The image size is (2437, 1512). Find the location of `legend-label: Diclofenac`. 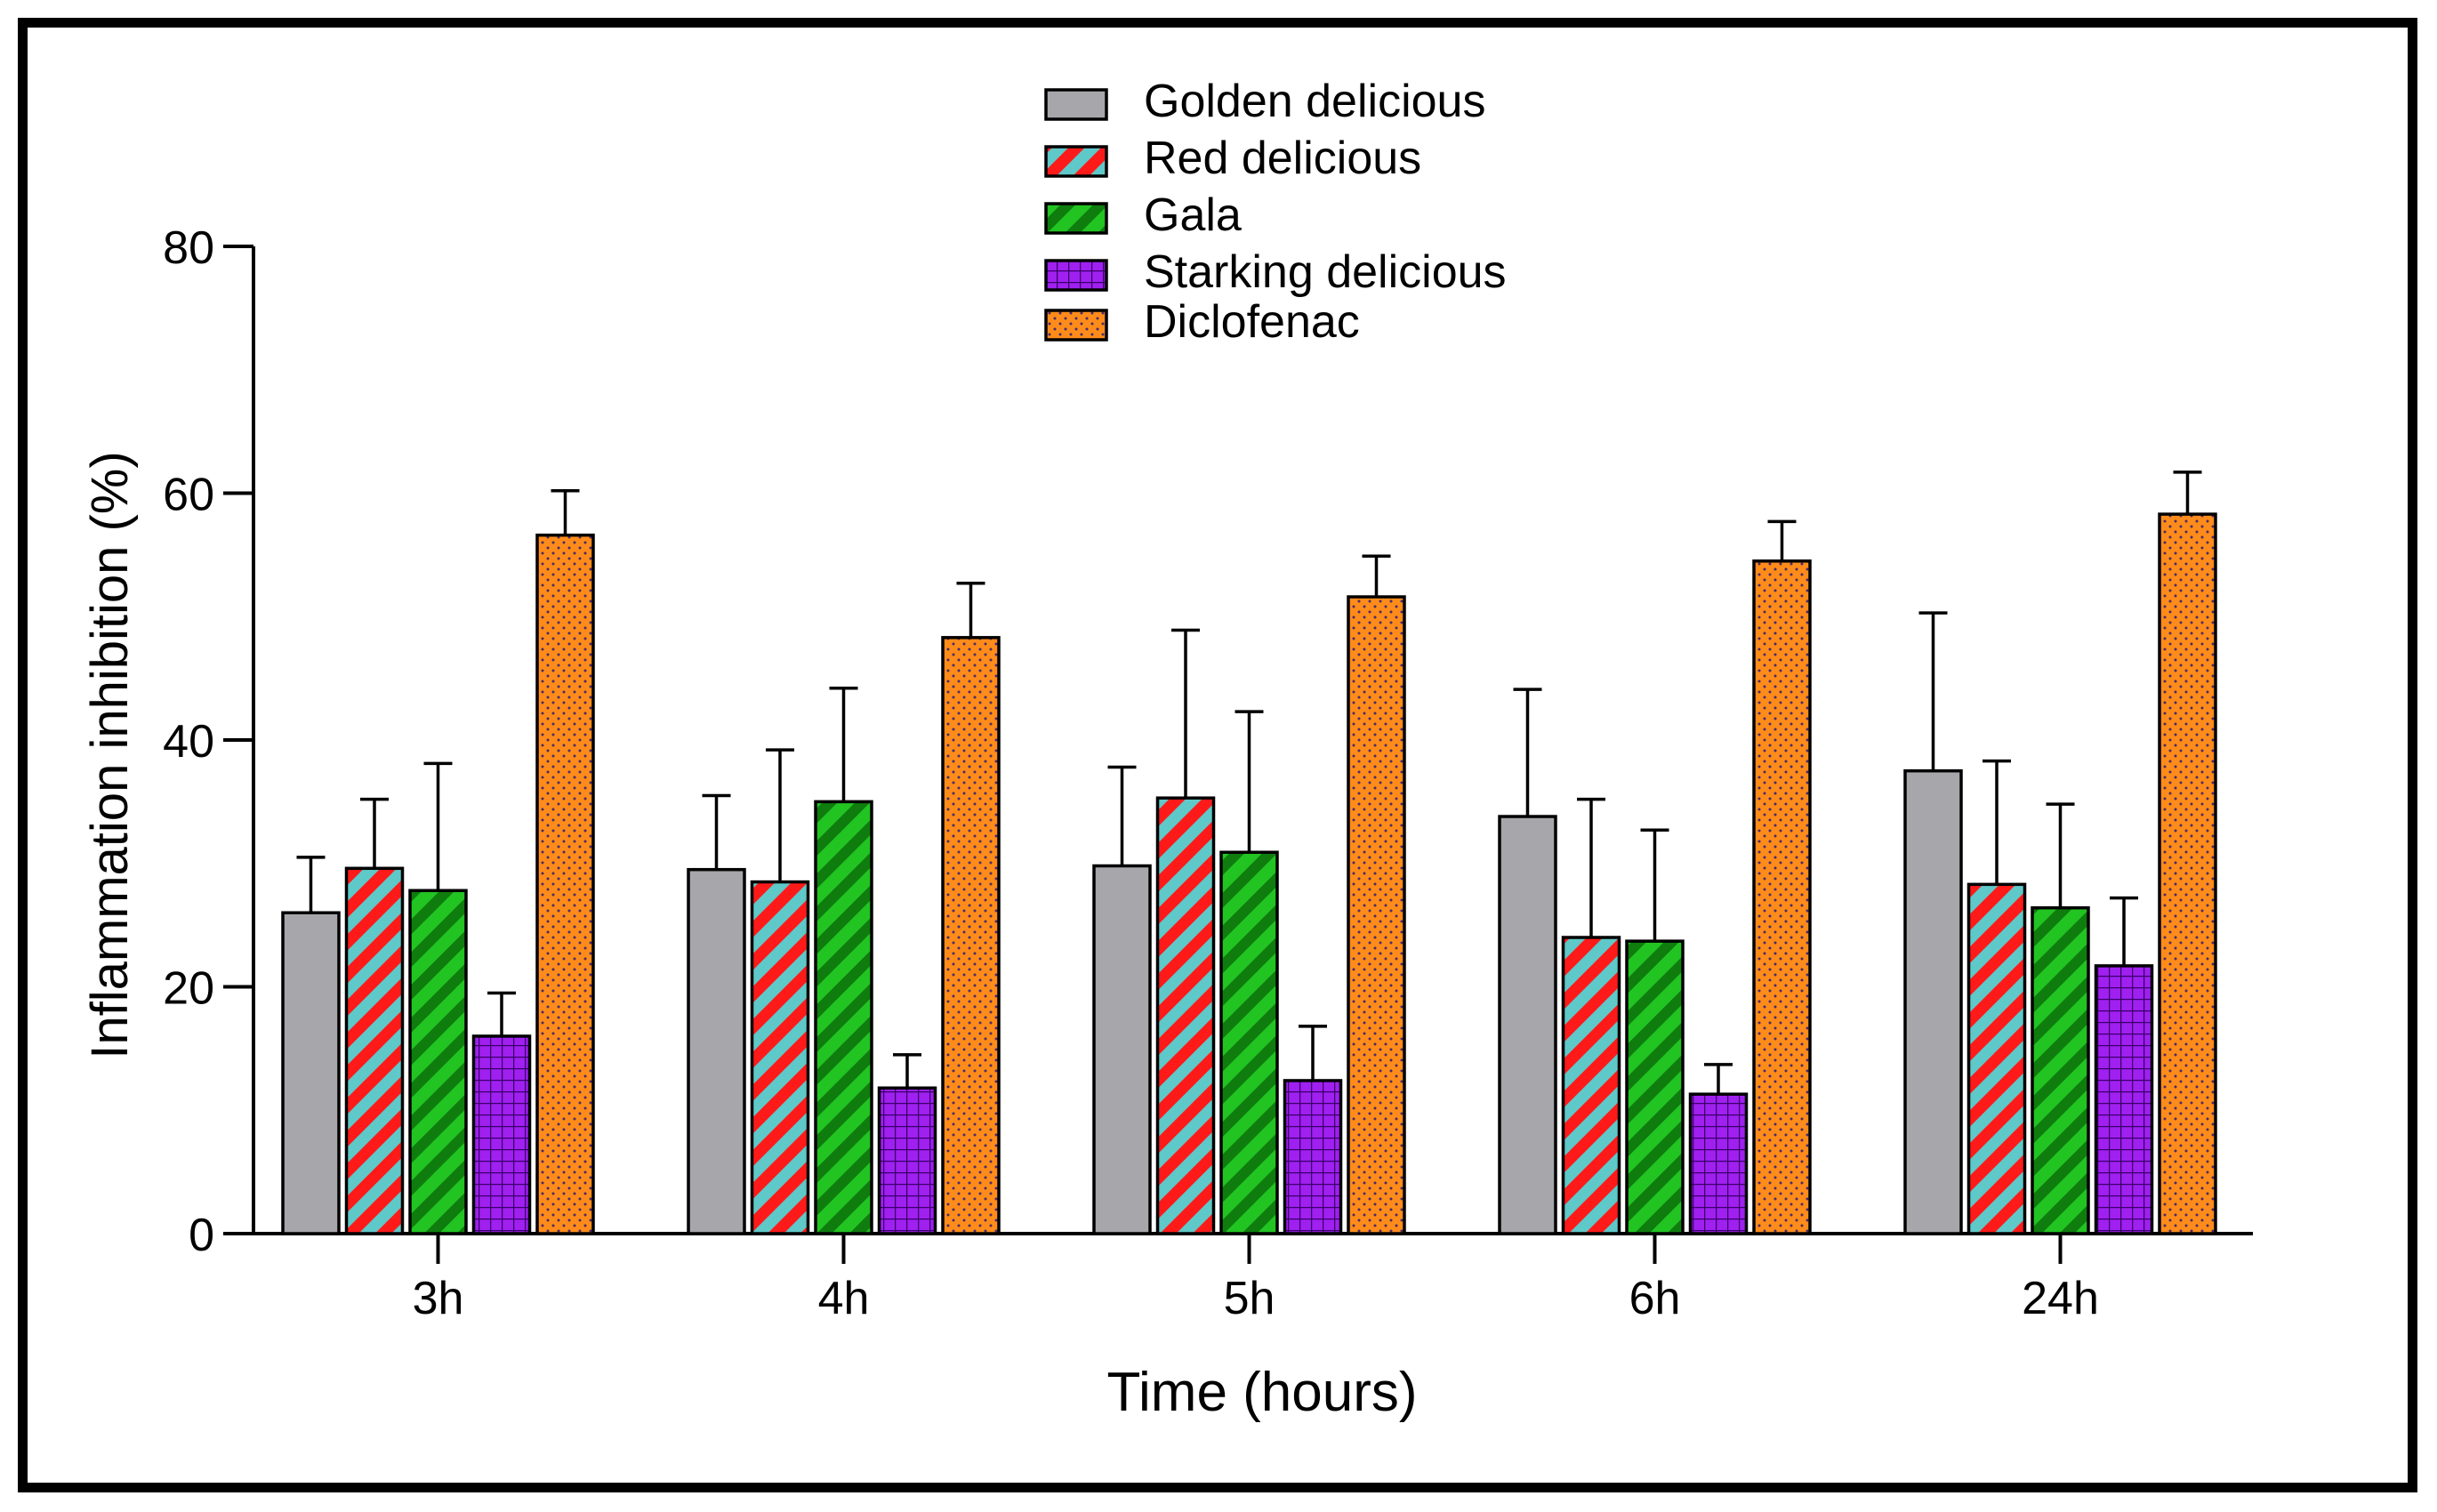

legend-label: Diclofenac is located at coordinates (1252, 322).